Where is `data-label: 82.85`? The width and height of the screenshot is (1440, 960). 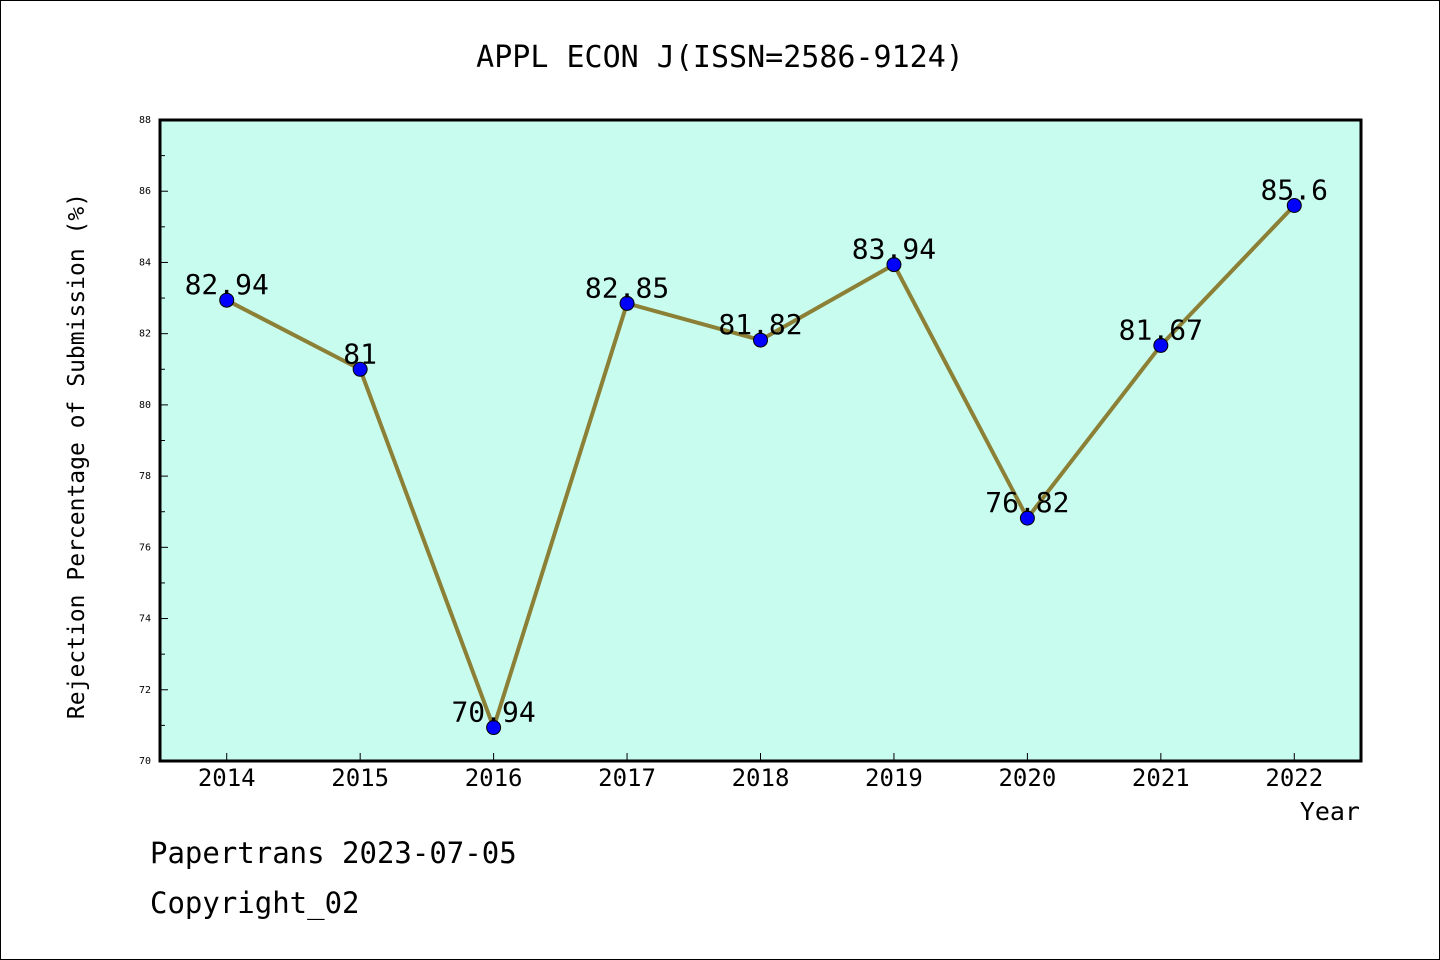
data-label: 82.85 is located at coordinates (627, 287).